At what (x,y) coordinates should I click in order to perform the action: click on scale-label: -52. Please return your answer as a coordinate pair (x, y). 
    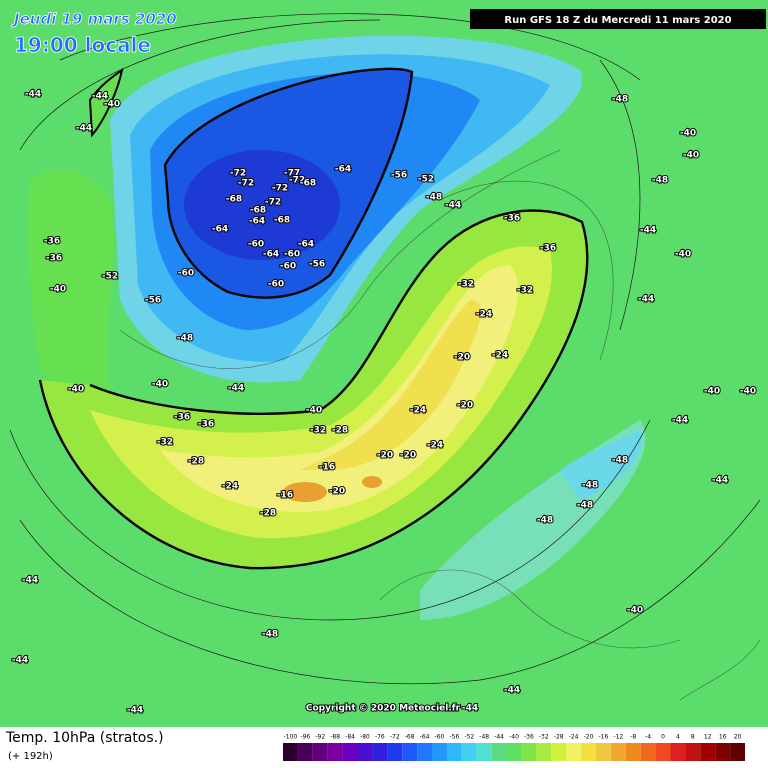
    Looking at the image, I should click on (469, 737).